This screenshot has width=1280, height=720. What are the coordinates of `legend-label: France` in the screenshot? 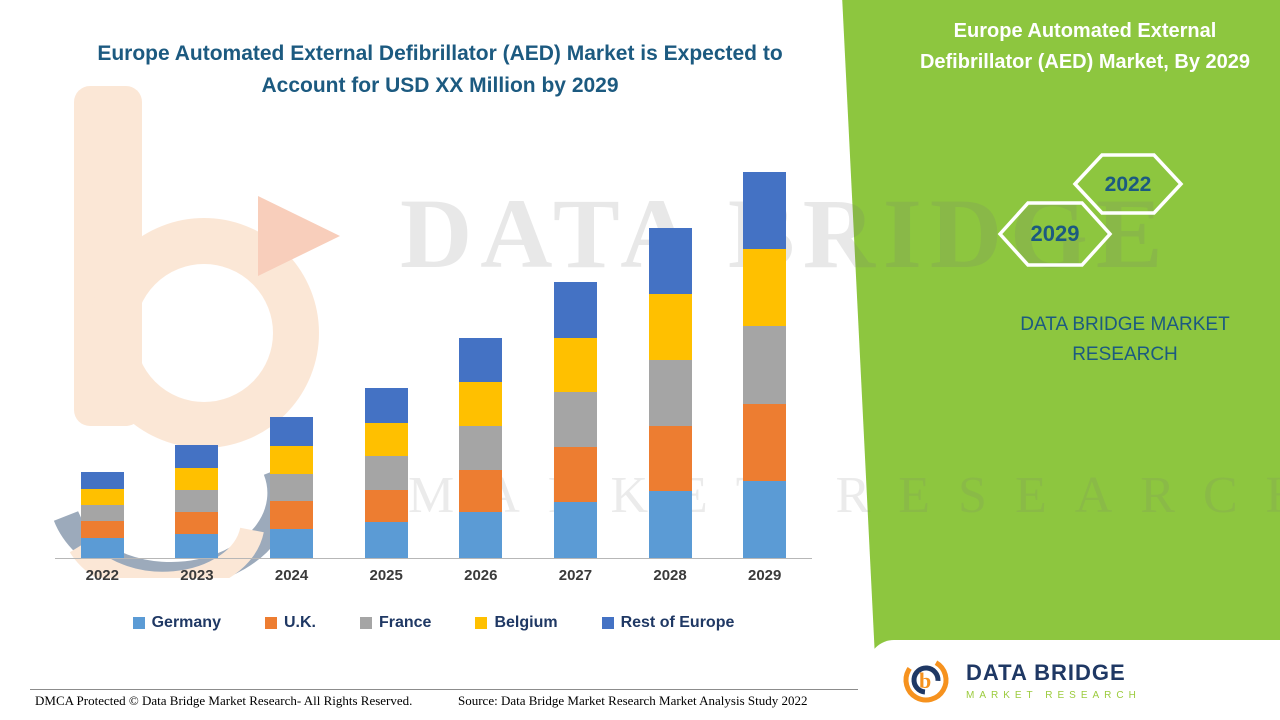 It's located at (405, 622).